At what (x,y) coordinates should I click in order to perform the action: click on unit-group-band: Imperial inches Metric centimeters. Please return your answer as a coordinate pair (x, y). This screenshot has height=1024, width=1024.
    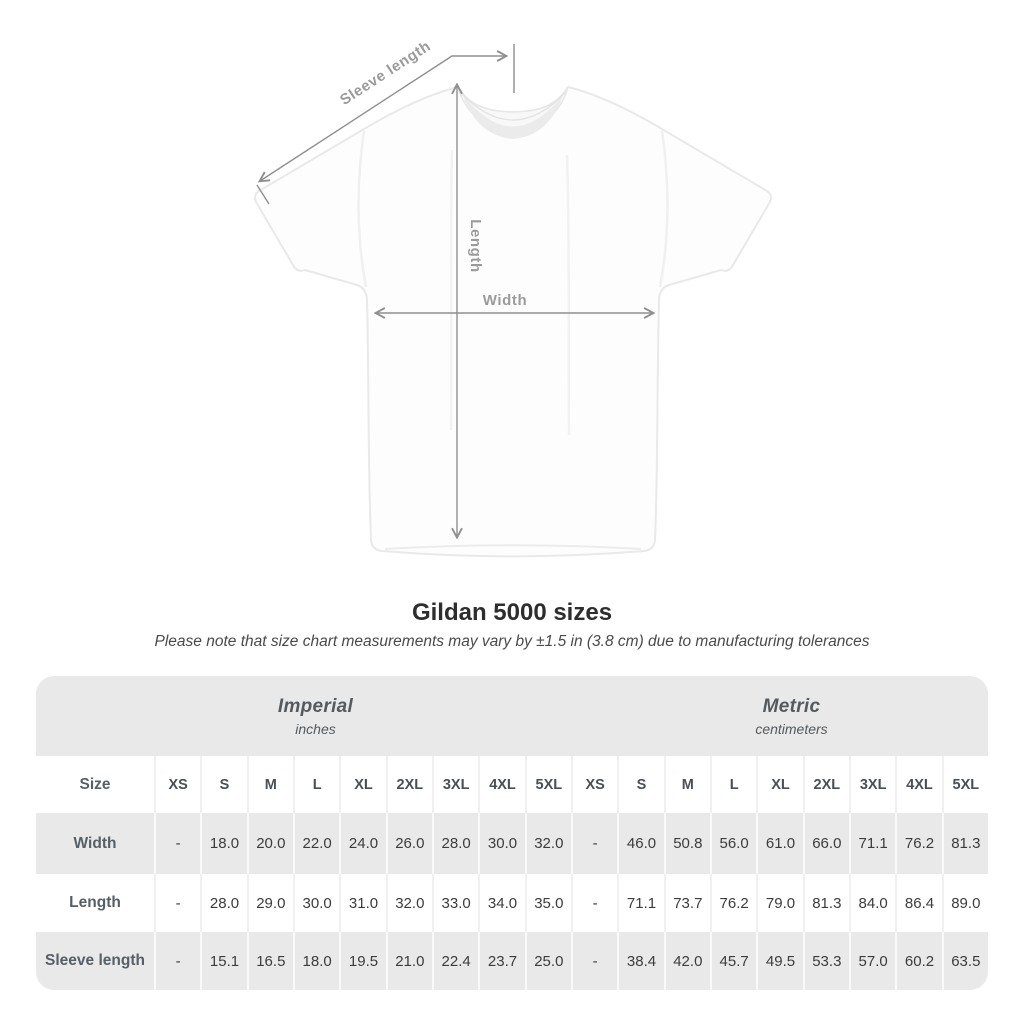
    Looking at the image, I should click on (512, 716).